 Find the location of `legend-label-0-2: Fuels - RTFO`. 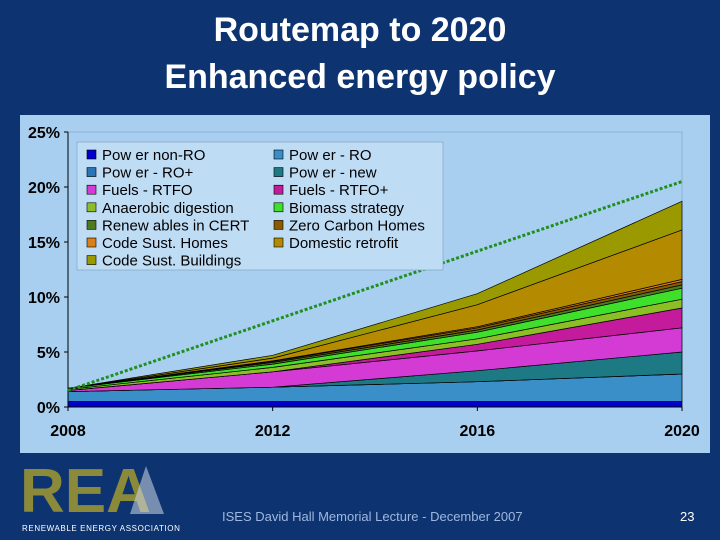

legend-label-0-2: Fuels - RTFO is located at coordinates (147, 190).